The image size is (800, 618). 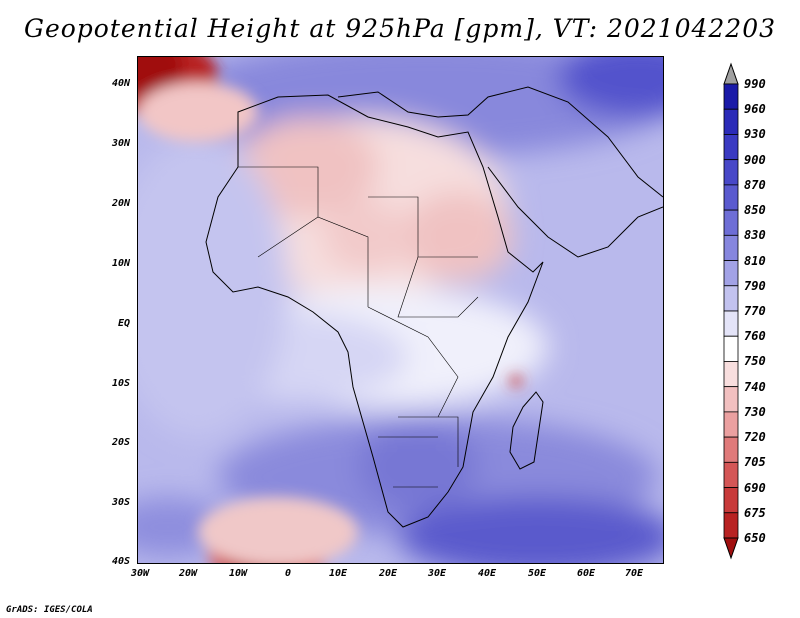 I want to click on colorbar-label: 740, so click(x=755, y=386).